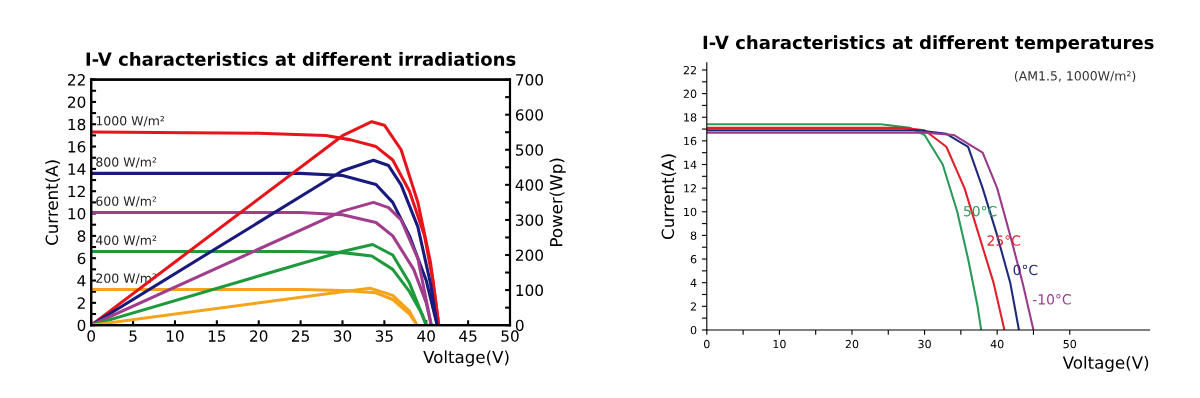 This screenshot has width=1200, height=398. I want to click on y-tick-label: 0, so click(81, 325).